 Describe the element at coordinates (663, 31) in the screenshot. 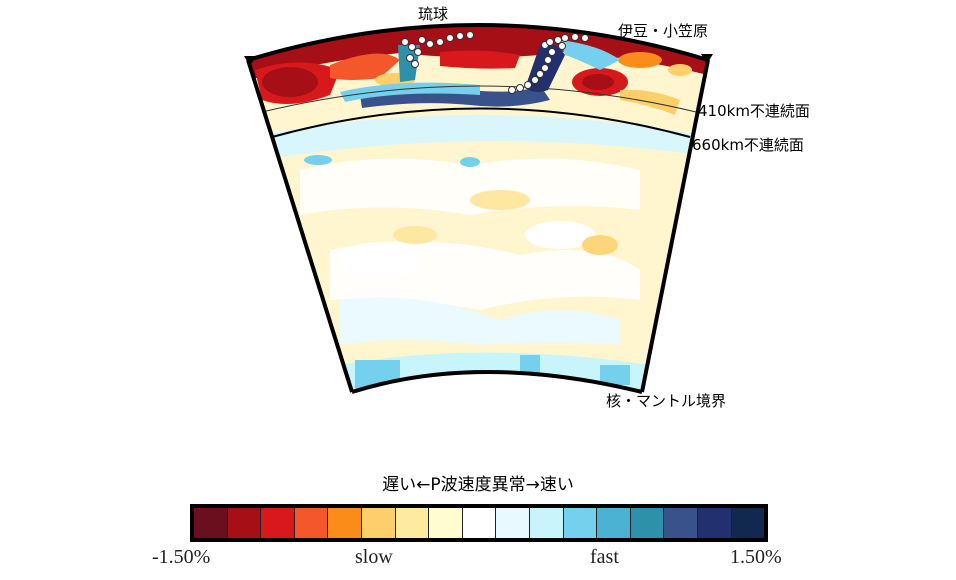

I see `label-izu-bonin: 伊豆・小笠原` at that location.